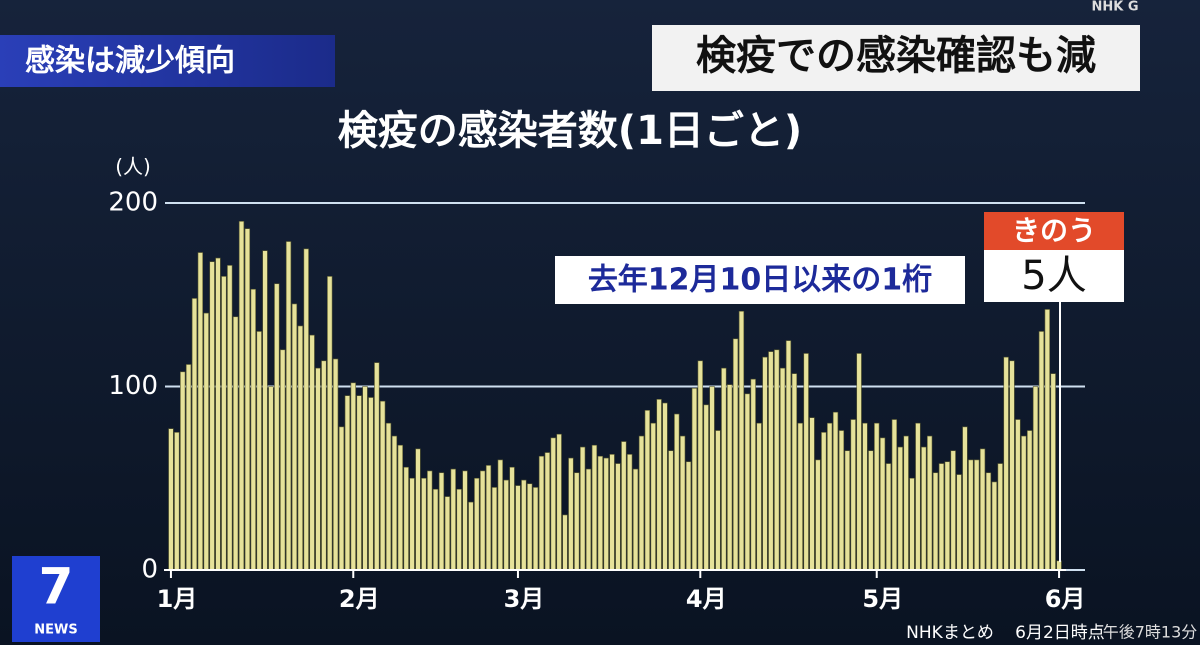 The image size is (1200, 645). I want to click on clock: 午後7時13分, so click(1150, 632).